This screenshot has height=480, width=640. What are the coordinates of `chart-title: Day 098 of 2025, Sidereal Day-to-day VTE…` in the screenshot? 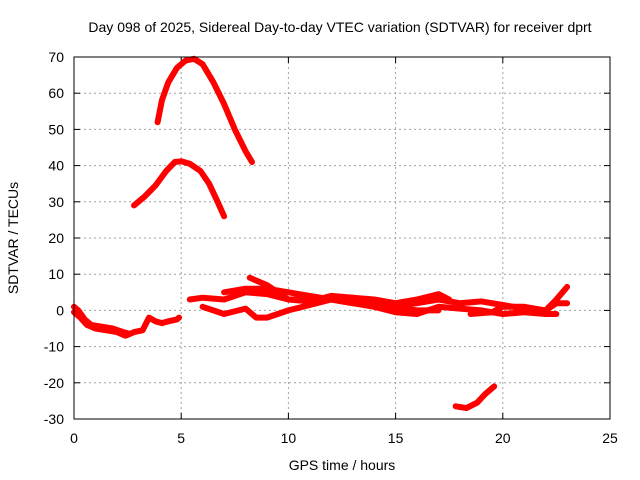 It's located at (339, 27).